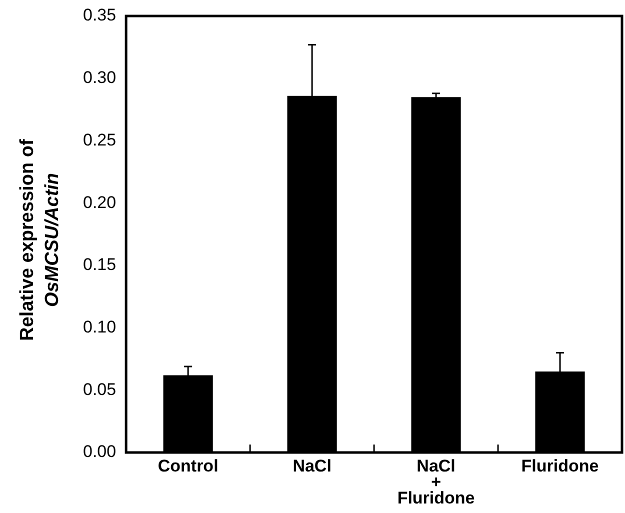 This screenshot has height=513, width=625. Describe the element at coordinates (436, 482) in the screenshot. I see `x-tick-label: NaCl + Fluridone` at that location.